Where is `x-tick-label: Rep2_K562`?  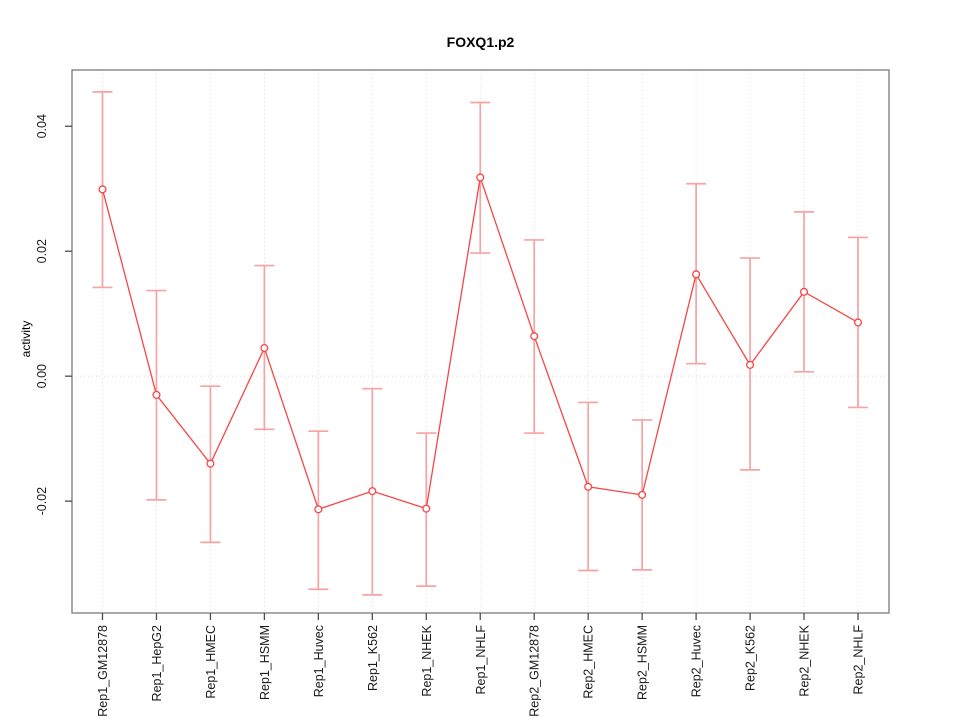
x-tick-label: Rep2_K562 is located at coordinates (751, 658).